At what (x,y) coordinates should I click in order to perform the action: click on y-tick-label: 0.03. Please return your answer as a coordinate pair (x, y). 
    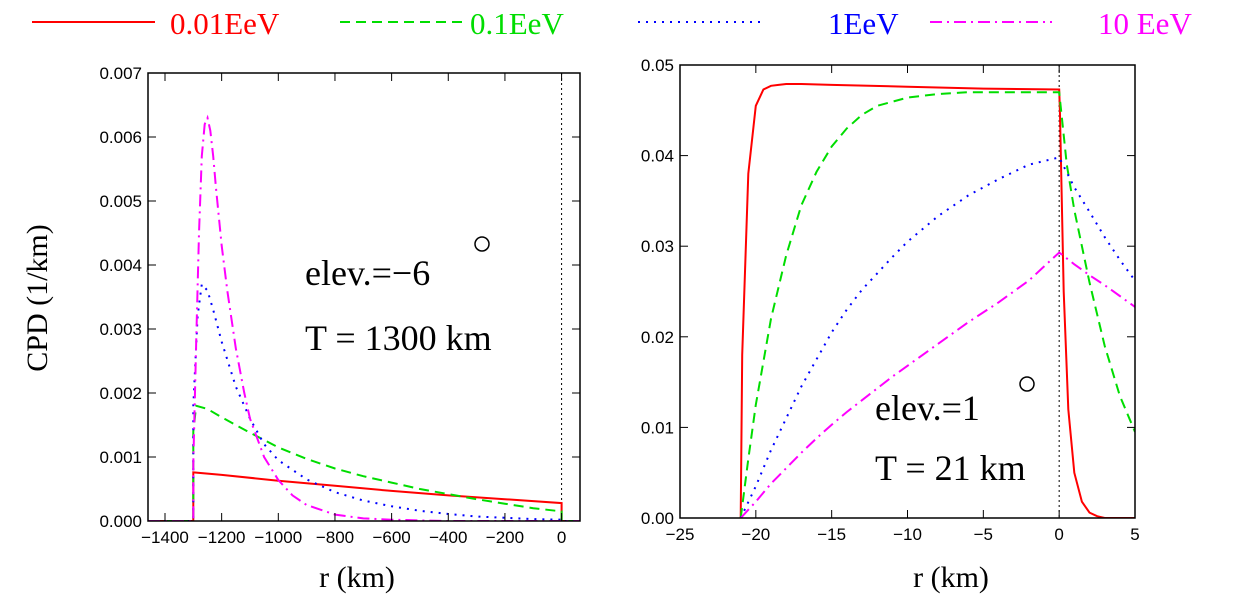
    Looking at the image, I should click on (657, 246).